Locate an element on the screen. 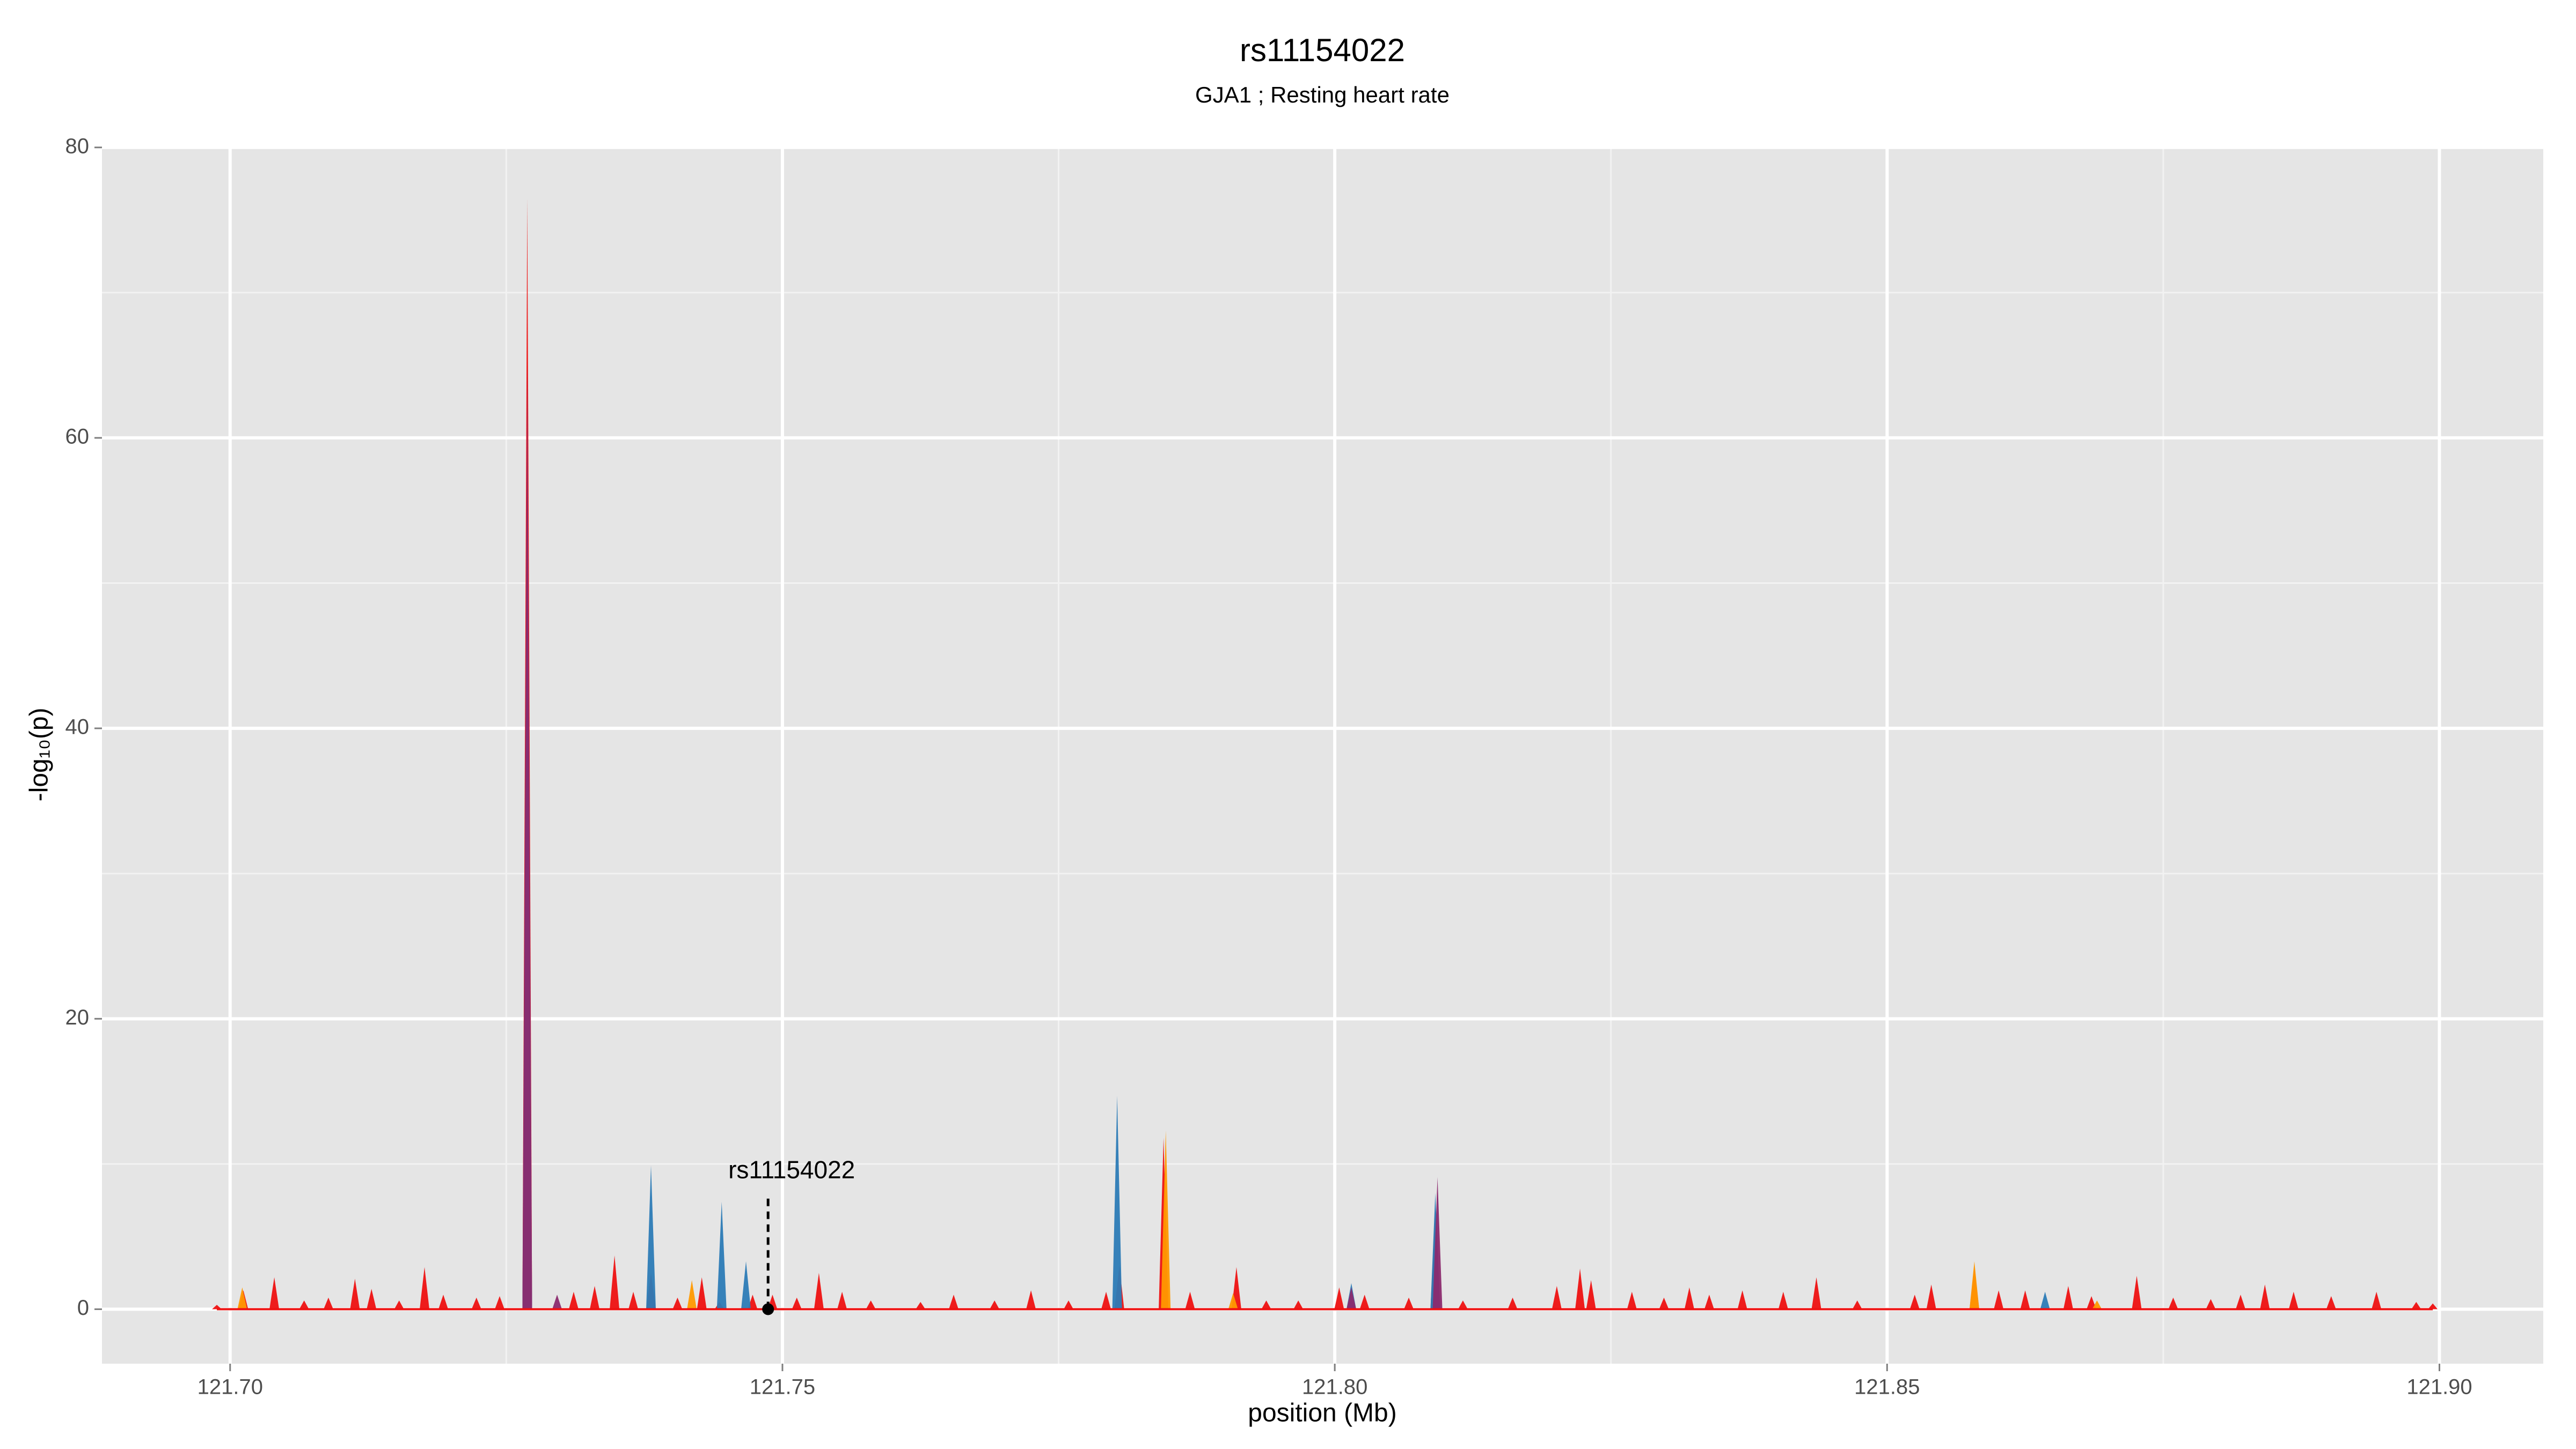 The image size is (2576, 1449). annotation-label: rs11154022 is located at coordinates (791, 1170).